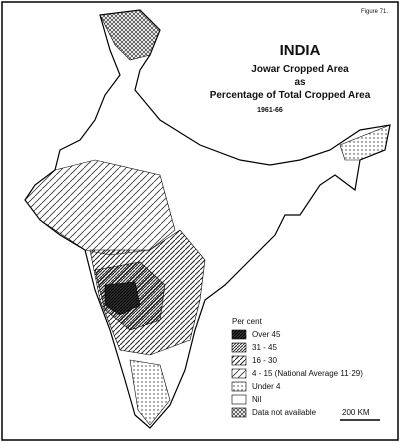 The image size is (400, 442). I want to click on legend-title: Per cent, so click(247, 321).